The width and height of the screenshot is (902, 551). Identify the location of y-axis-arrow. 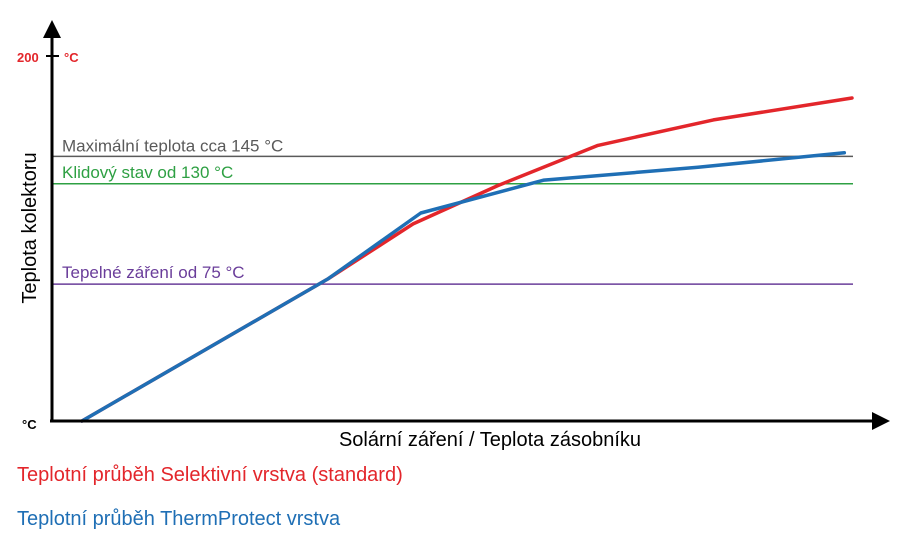
(52, 29).